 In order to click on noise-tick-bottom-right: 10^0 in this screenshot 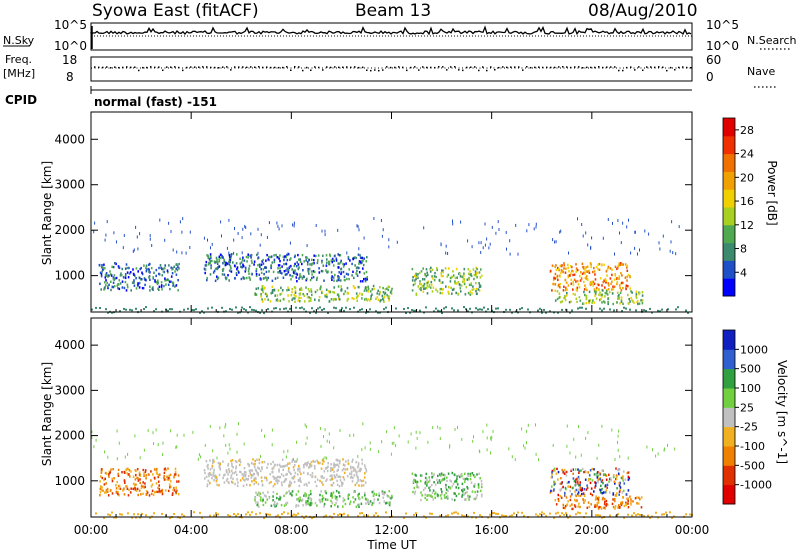, I will do `click(722, 46)`.